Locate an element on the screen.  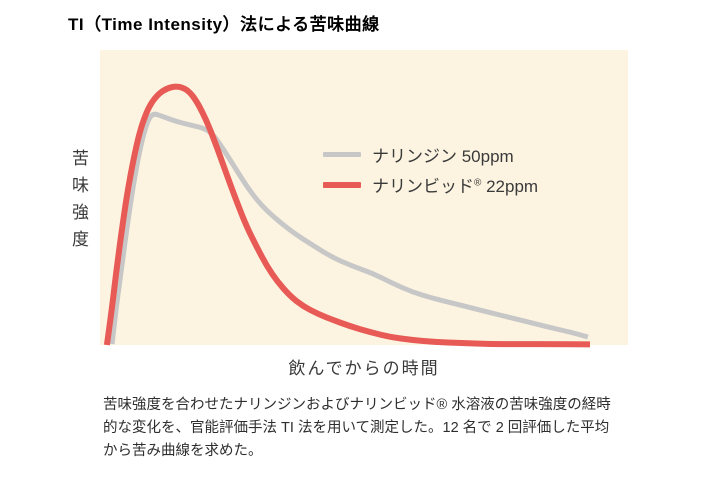
legend-item-naringin: ナリンジン 50ppm is located at coordinates (430, 154).